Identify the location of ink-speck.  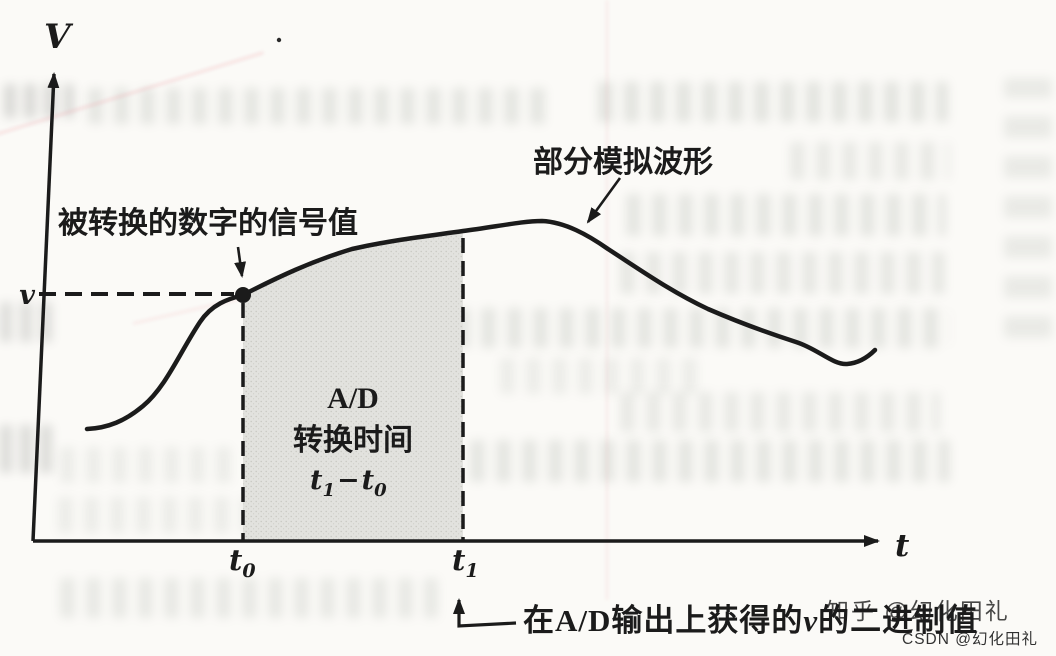
(279, 40).